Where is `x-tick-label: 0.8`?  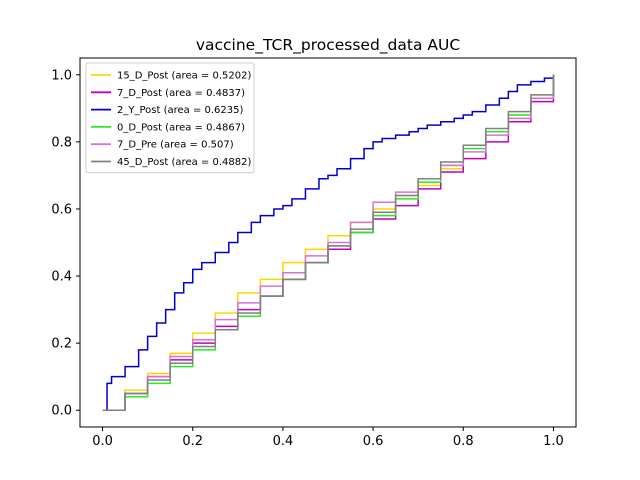
x-tick-label: 0.8 is located at coordinates (463, 441).